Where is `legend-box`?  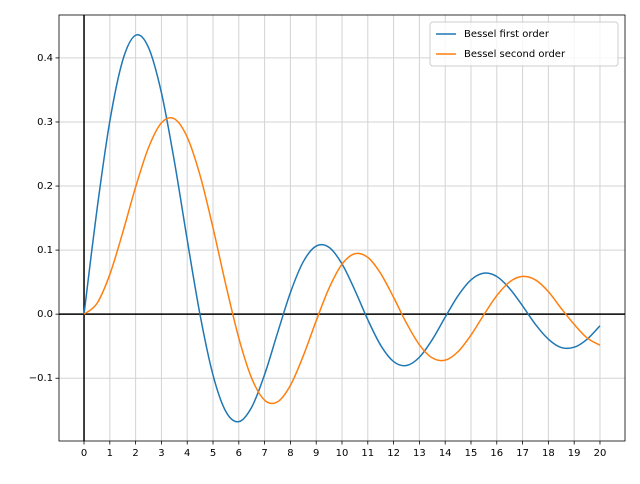 legend-box is located at coordinates (524, 44).